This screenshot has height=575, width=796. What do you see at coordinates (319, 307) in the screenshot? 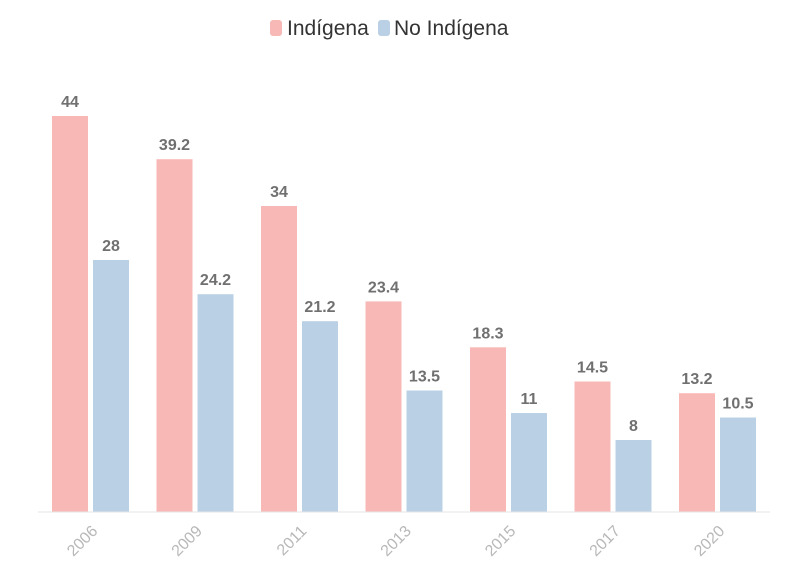
I see `value-label-2011-series-1: 21.2` at bounding box center [319, 307].